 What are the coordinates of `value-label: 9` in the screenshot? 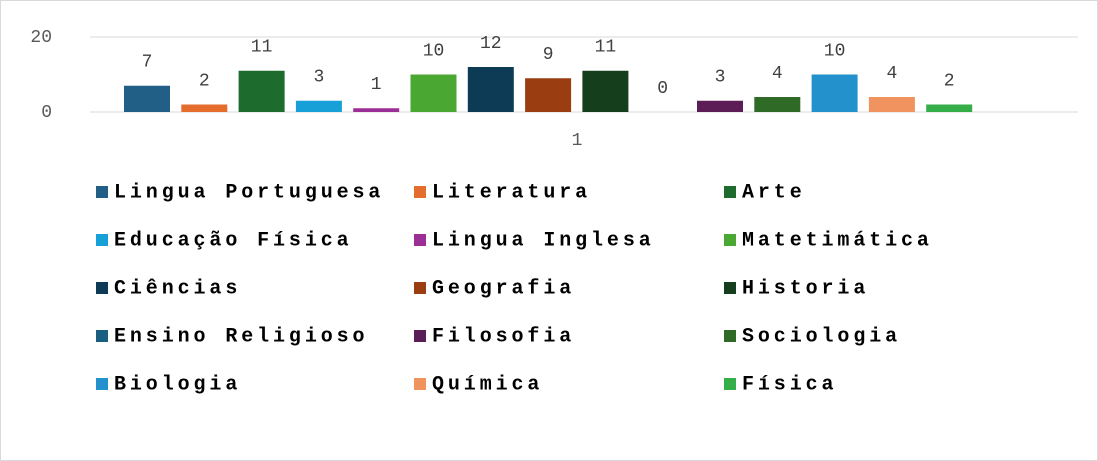 It's located at (548, 55).